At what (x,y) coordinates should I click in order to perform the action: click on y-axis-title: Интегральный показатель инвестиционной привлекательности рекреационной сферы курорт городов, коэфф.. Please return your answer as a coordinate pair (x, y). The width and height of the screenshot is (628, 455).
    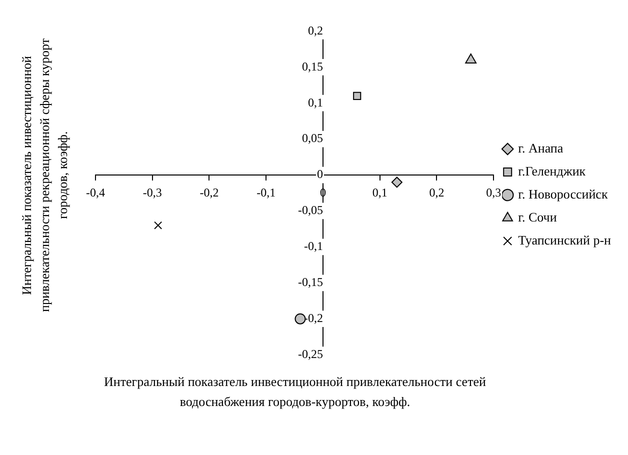
    Looking at the image, I should click on (44, 175).